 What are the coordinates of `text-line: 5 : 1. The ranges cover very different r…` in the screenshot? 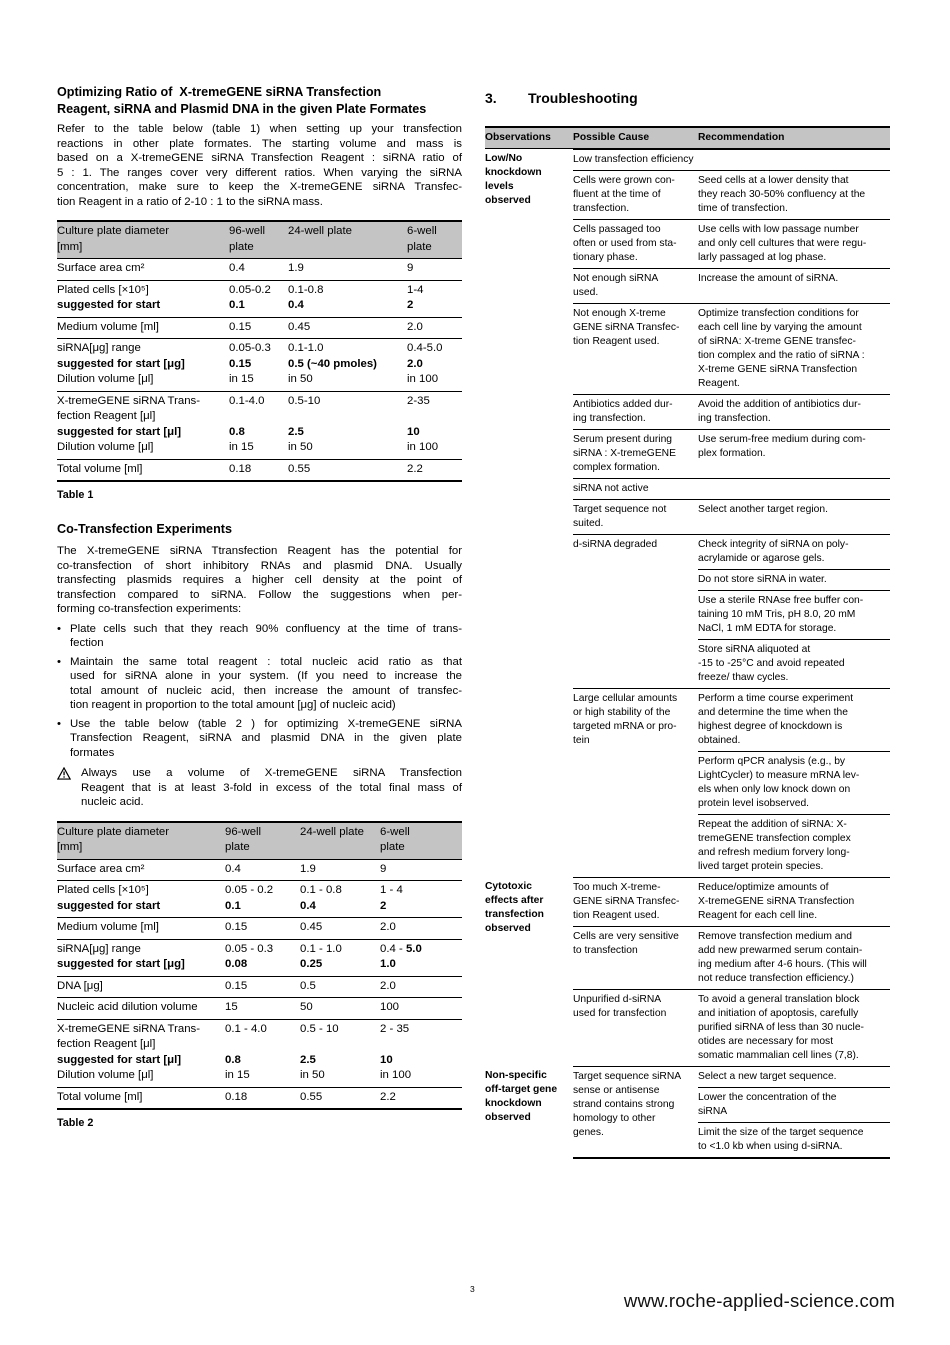 It's located at (259, 172).